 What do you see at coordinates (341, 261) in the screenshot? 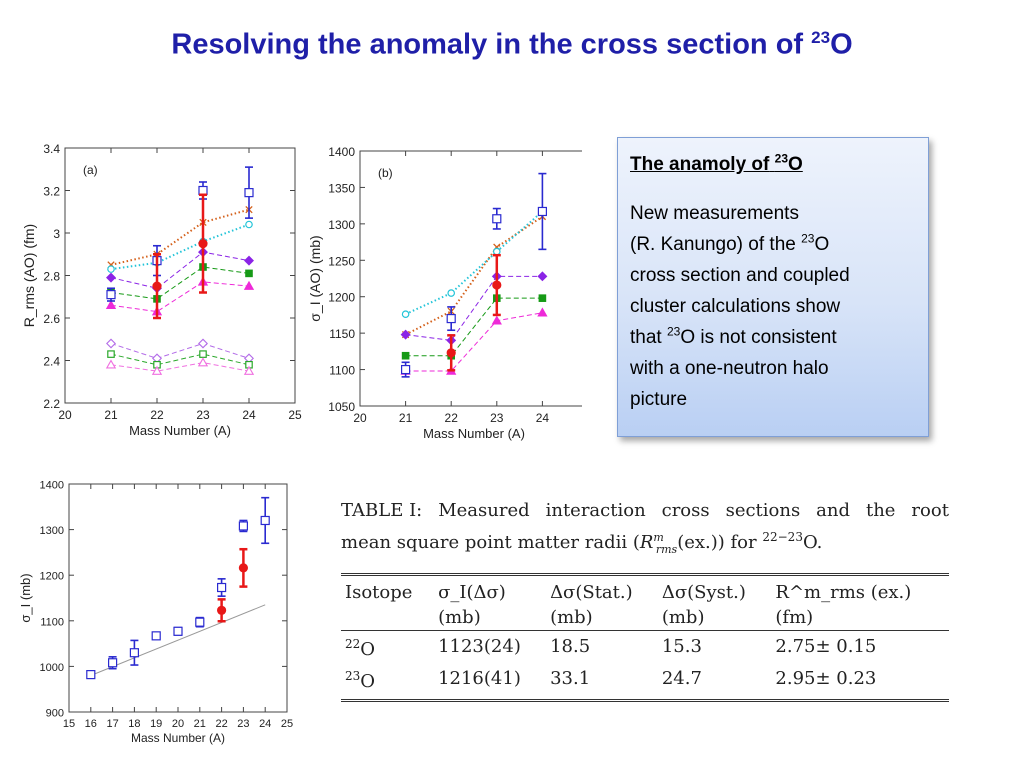
I see `y-tick-label: 1250` at bounding box center [341, 261].